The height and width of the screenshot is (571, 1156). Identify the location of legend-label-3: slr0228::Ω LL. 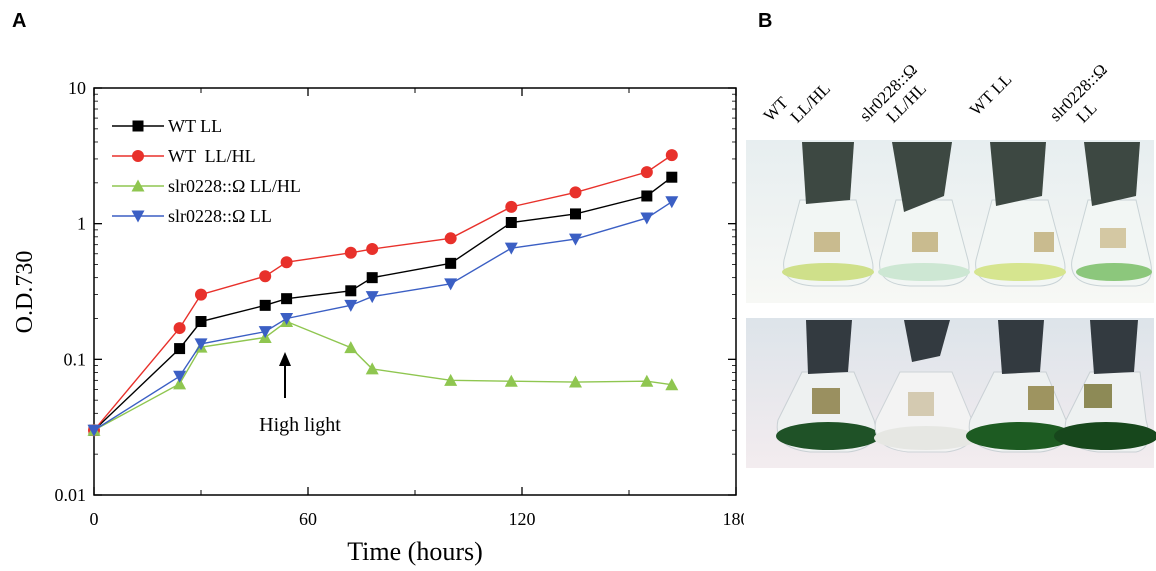
(220, 216).